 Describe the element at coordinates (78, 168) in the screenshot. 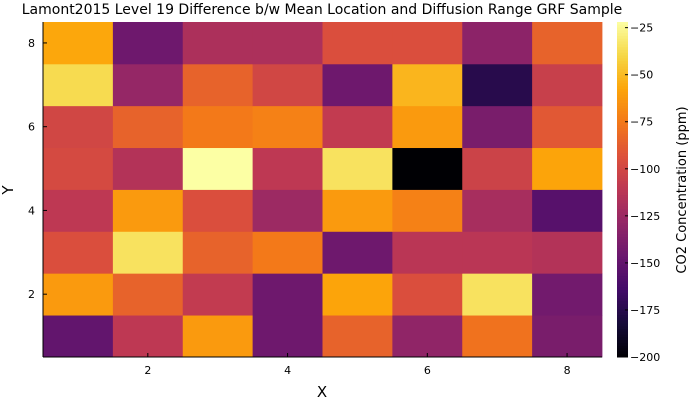

I see `heatmap-cell-x1-y5` at that location.